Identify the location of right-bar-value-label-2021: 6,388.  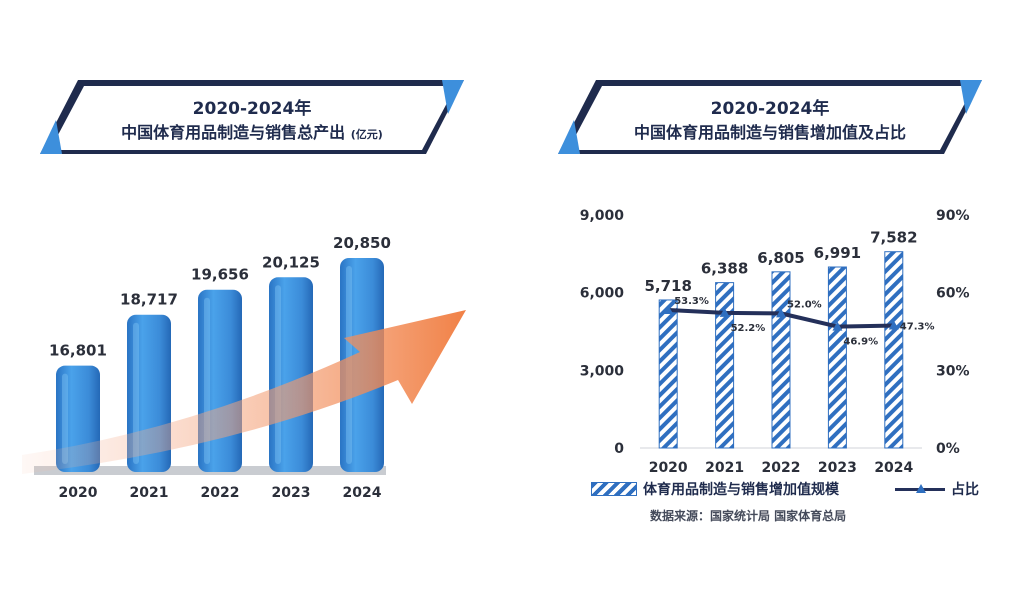
(724, 269).